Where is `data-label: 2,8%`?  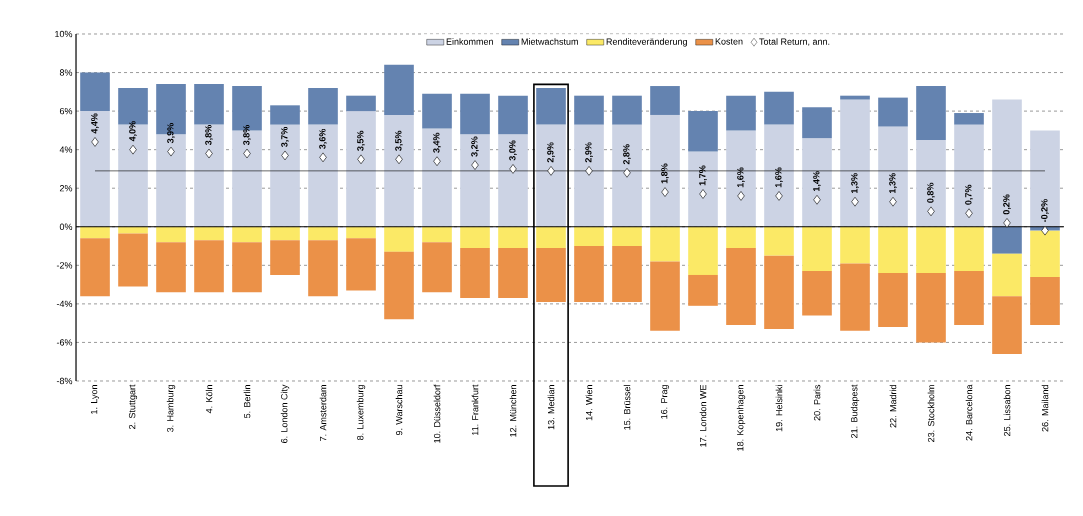 data-label: 2,8% is located at coordinates (627, 154).